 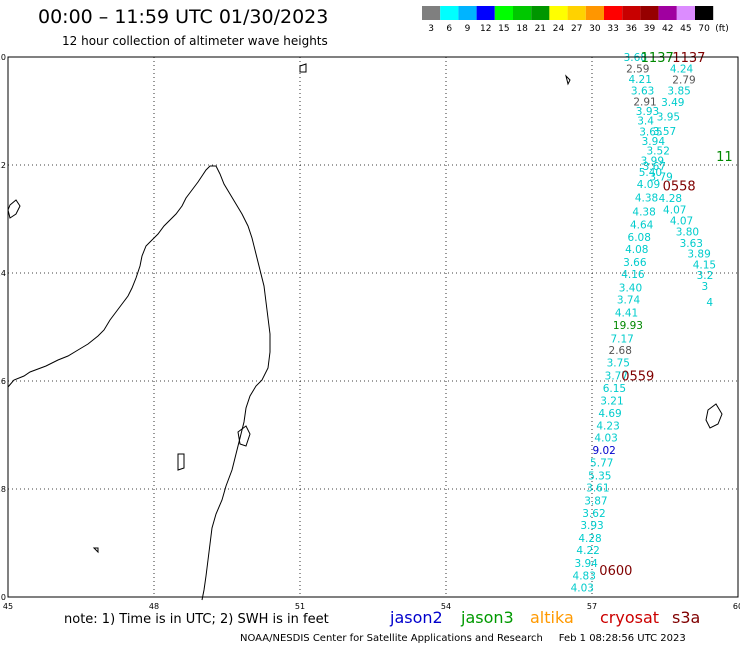 What do you see at coordinates (664, 132) in the screenshot?
I see `wave-height-label: 3.57` at bounding box center [664, 132].